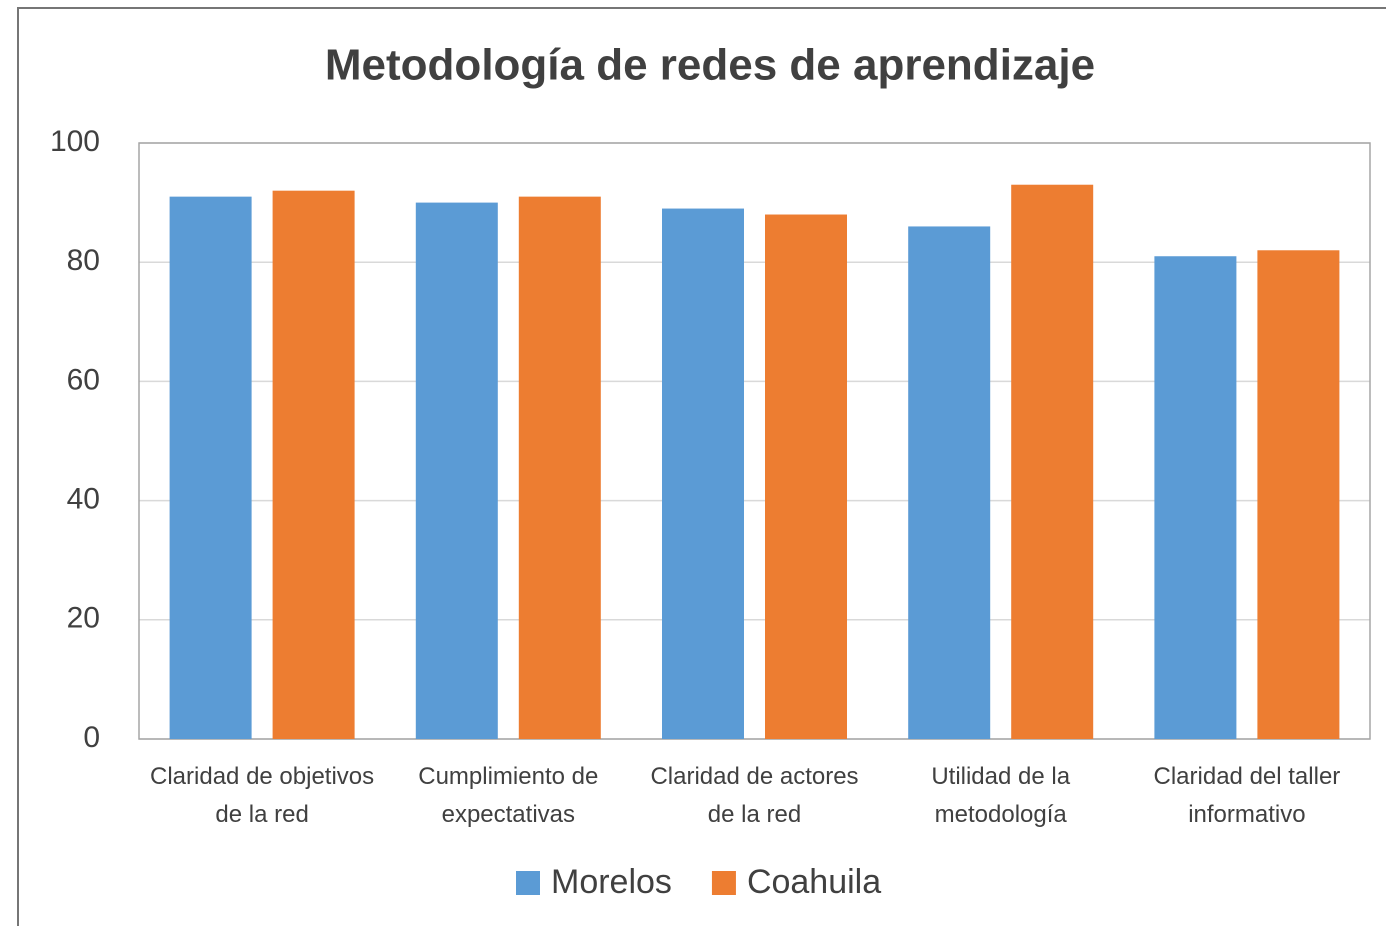 Image resolution: width=1386 pixels, height=926 pixels. Describe the element at coordinates (91, 737) in the screenshot. I see `y-tick-label: 0` at that location.